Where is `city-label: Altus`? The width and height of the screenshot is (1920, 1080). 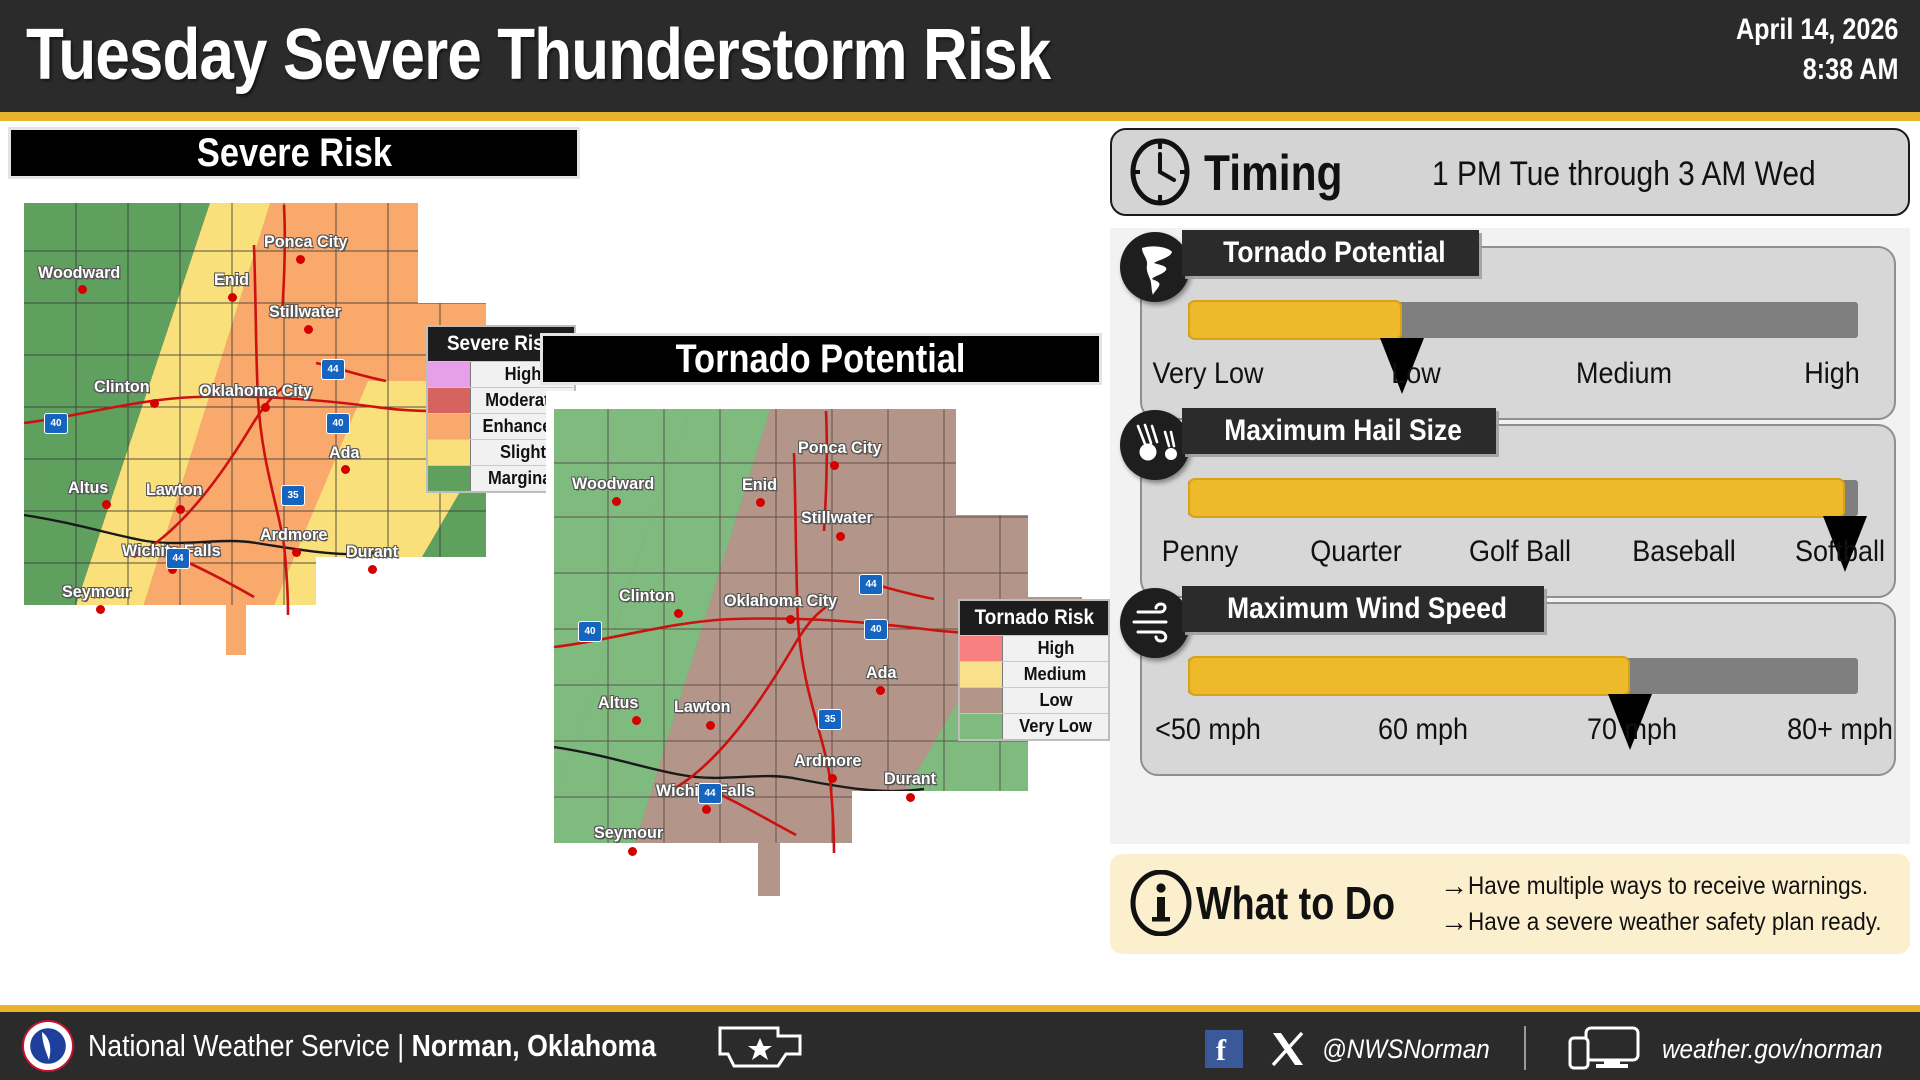 city-label: Altus is located at coordinates (618, 702).